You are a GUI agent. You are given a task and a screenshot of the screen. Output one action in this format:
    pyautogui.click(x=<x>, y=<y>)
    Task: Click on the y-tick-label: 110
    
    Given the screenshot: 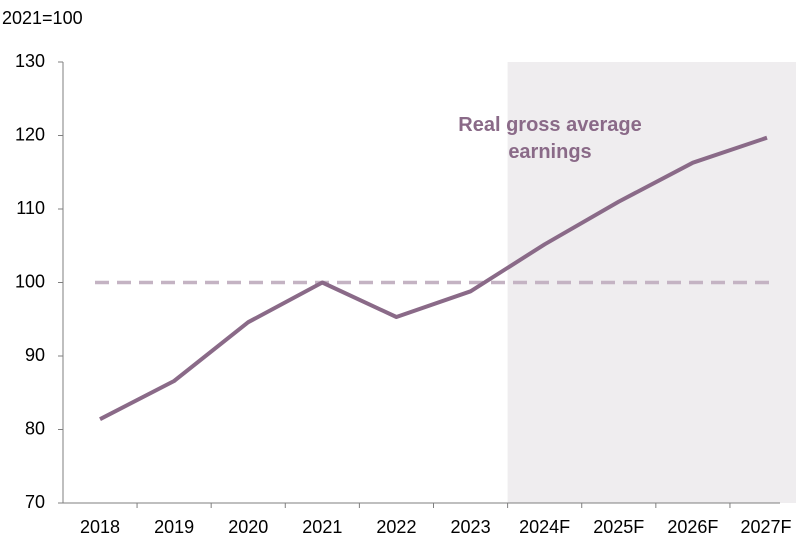 What is the action you would take?
    pyautogui.click(x=30, y=208)
    